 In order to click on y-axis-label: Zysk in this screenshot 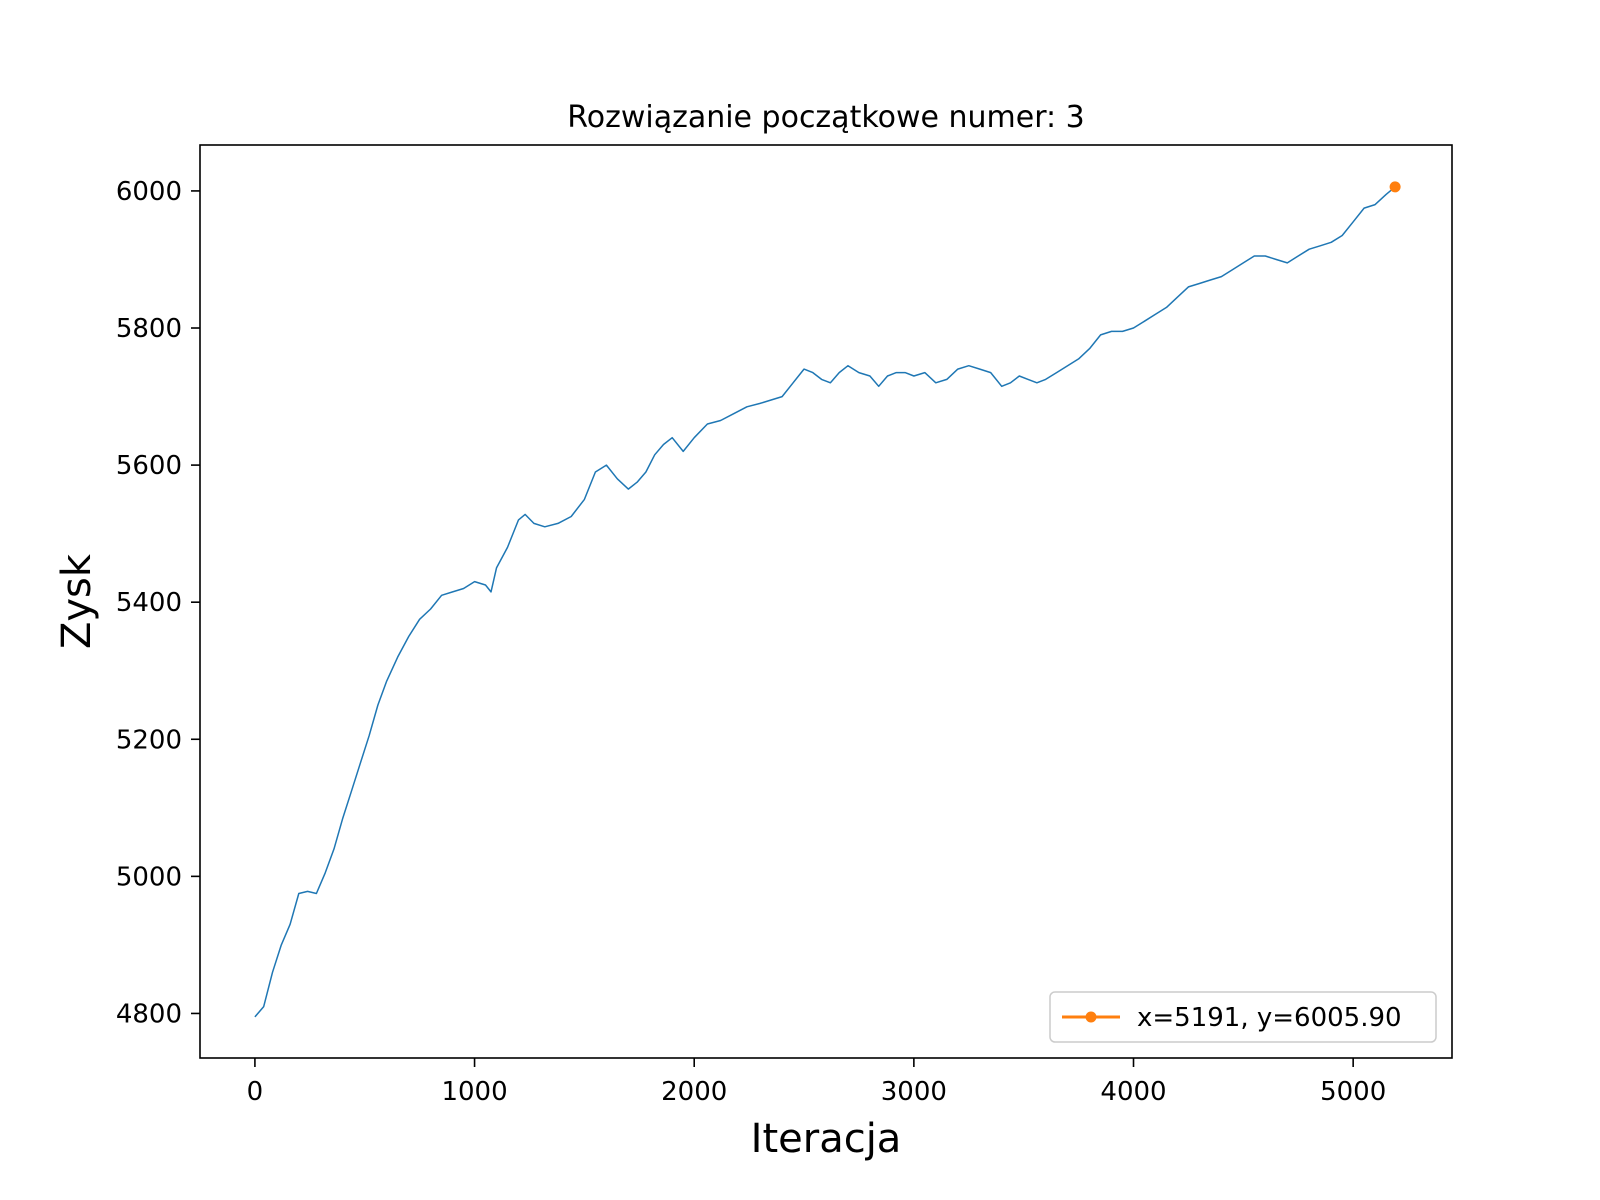, I will do `click(77, 601)`.